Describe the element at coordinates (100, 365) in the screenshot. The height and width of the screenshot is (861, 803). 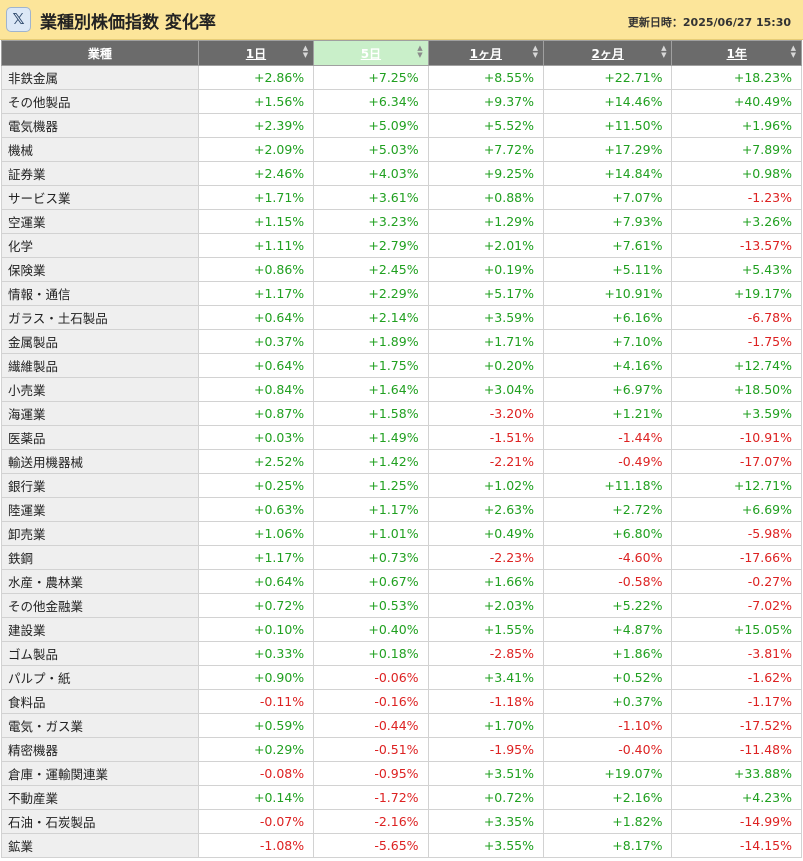
I see `sector-name-cell: 繊維製品` at that location.